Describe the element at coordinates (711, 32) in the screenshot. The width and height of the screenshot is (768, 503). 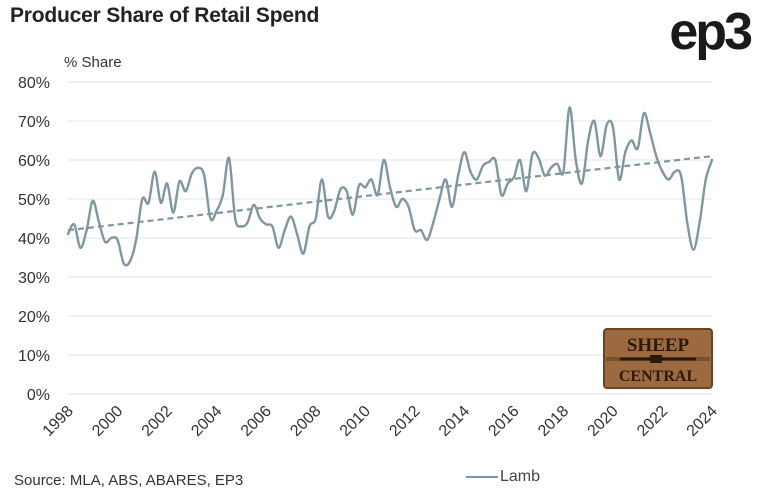
I see `ep3-logo: ep3` at that location.